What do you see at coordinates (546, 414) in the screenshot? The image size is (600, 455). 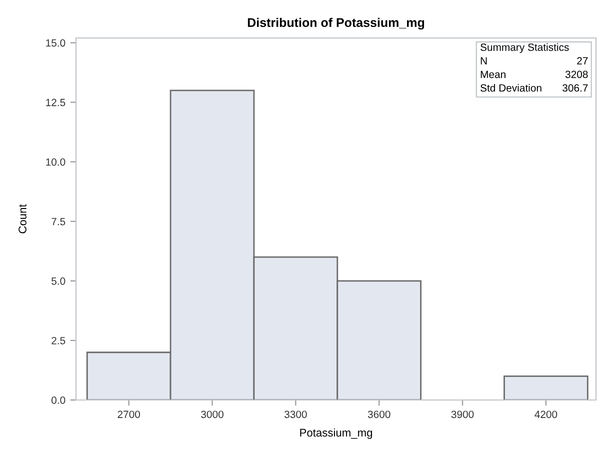 I see `x-tick-label: 4200` at bounding box center [546, 414].